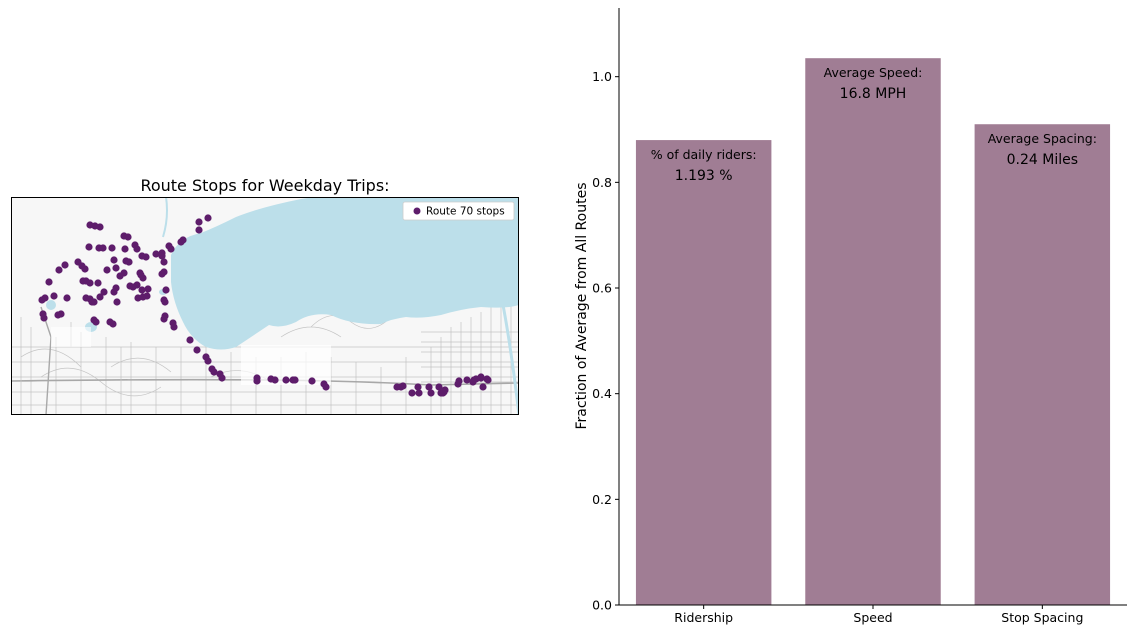 This screenshot has height=632, width=1133. I want to click on route-stops, so click(265, 305).